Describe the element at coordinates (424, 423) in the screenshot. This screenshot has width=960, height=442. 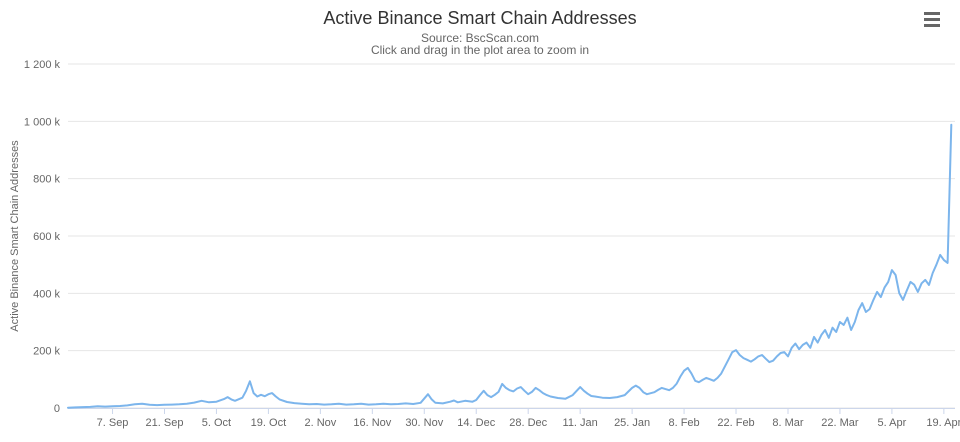
I see `x-axis-tick-label: 30. Nov` at that location.